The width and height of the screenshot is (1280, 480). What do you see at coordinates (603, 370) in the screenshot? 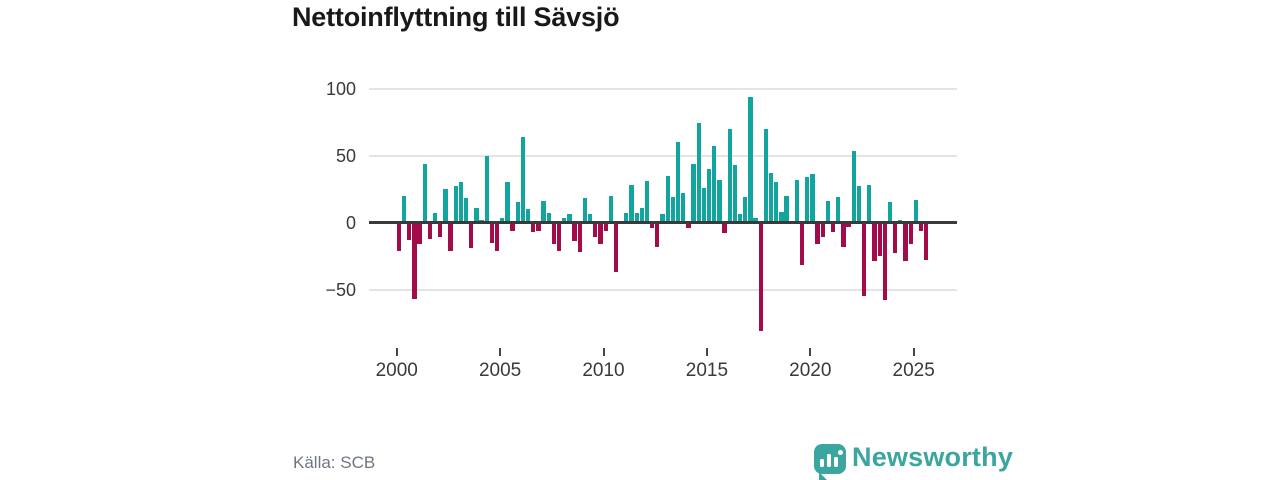
I see `x-axis-label: 2010` at bounding box center [603, 370].